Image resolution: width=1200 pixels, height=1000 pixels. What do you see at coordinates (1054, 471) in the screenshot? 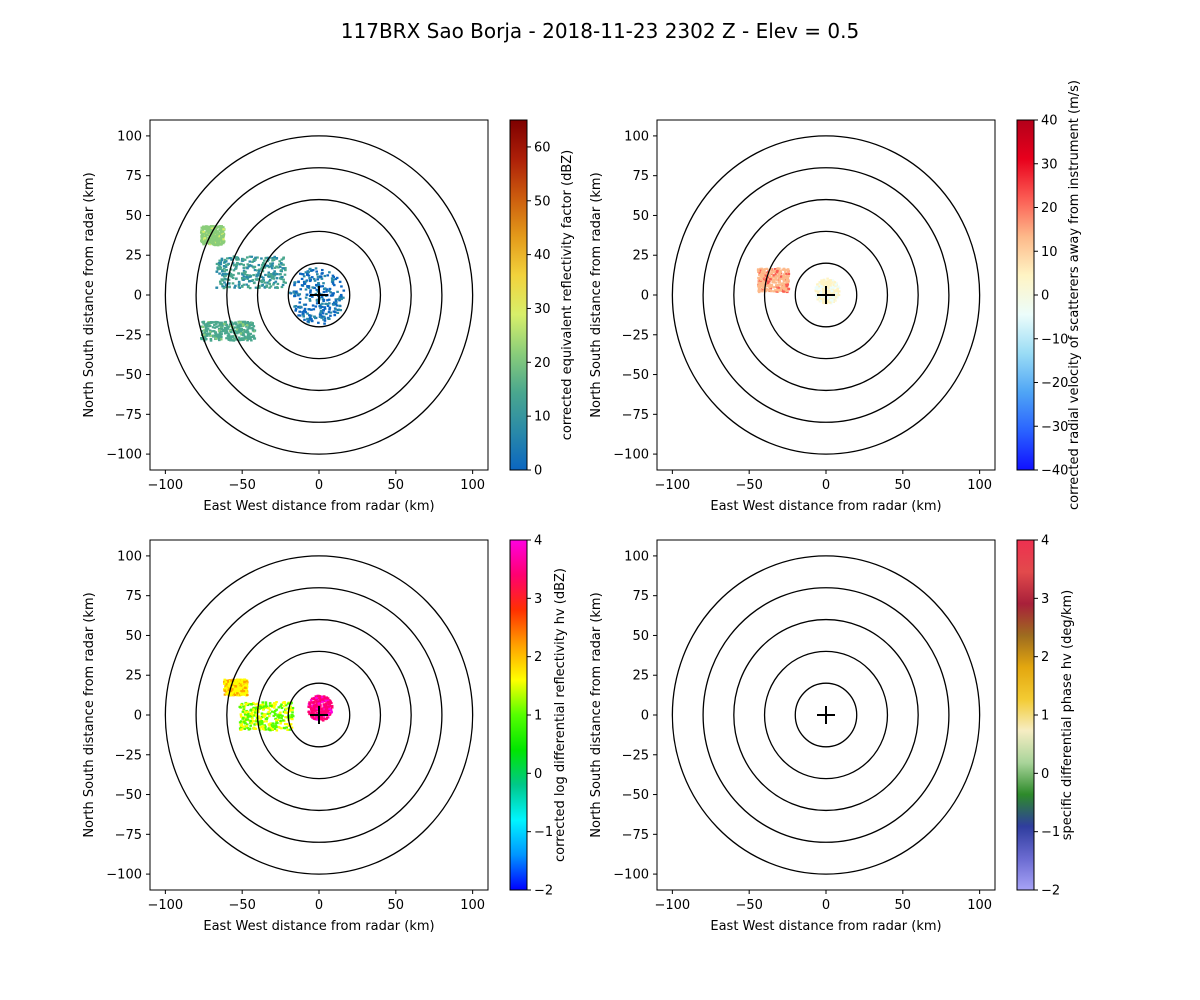
I see `colorbar-tick-label: −40` at bounding box center [1054, 471].